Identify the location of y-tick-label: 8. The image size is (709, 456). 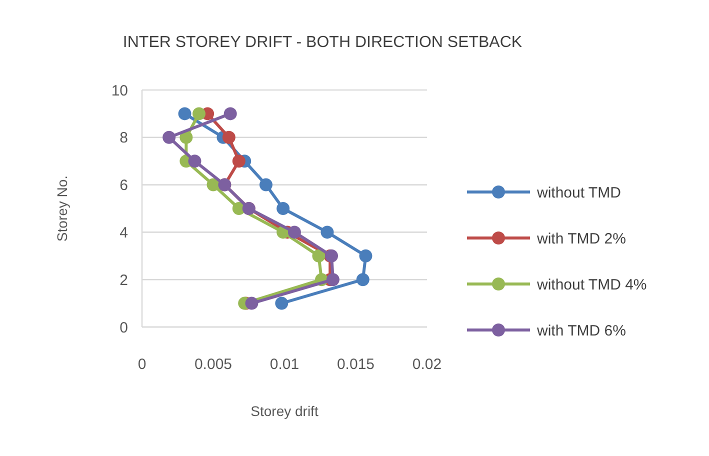
(124, 138).